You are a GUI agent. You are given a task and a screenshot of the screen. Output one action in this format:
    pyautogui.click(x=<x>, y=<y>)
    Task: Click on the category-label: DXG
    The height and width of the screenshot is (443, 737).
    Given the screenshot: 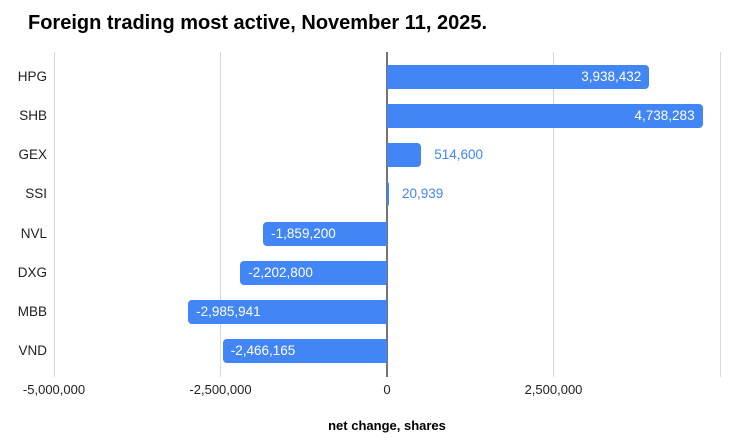 What is the action you would take?
    pyautogui.click(x=32, y=272)
    